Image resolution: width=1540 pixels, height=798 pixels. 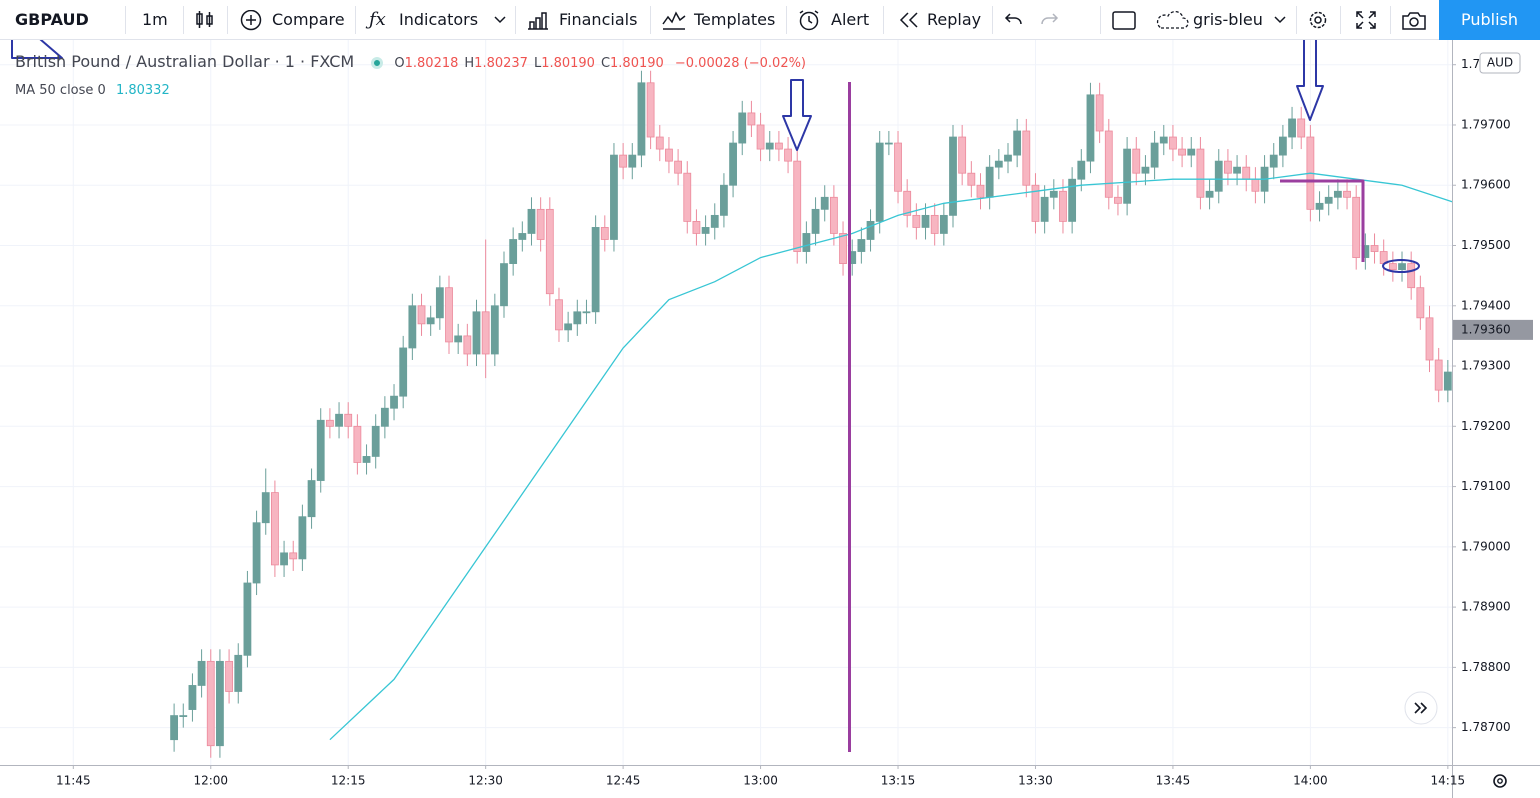 I want to click on toolbar-button: Financials, so click(x=598, y=19).